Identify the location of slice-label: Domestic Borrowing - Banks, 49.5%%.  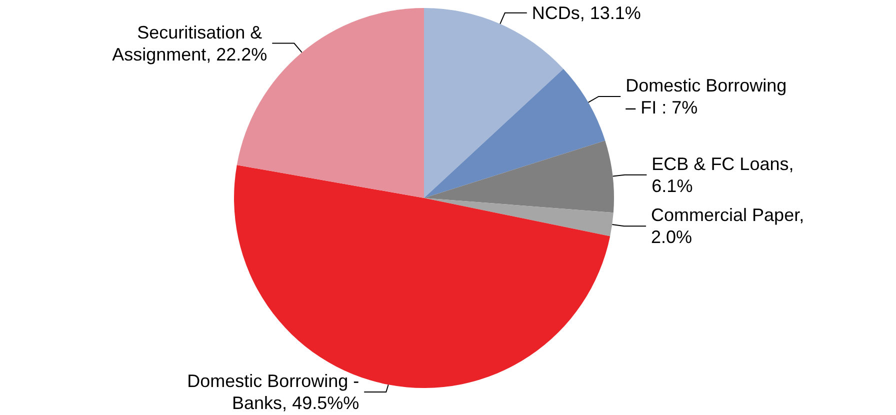
(273, 392).